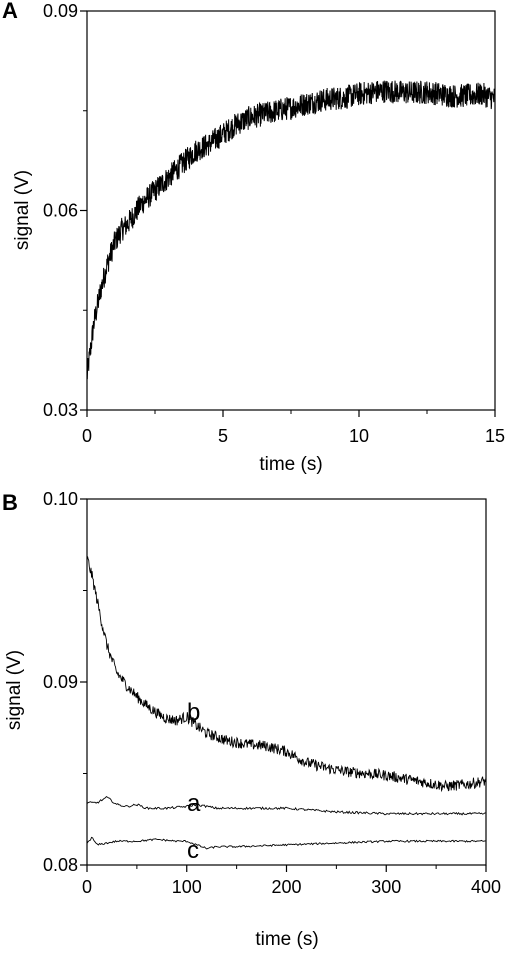 The image size is (508, 953). Describe the element at coordinates (87, 887) in the screenshot. I see `panel-b-x-tick-label: 0` at that location.